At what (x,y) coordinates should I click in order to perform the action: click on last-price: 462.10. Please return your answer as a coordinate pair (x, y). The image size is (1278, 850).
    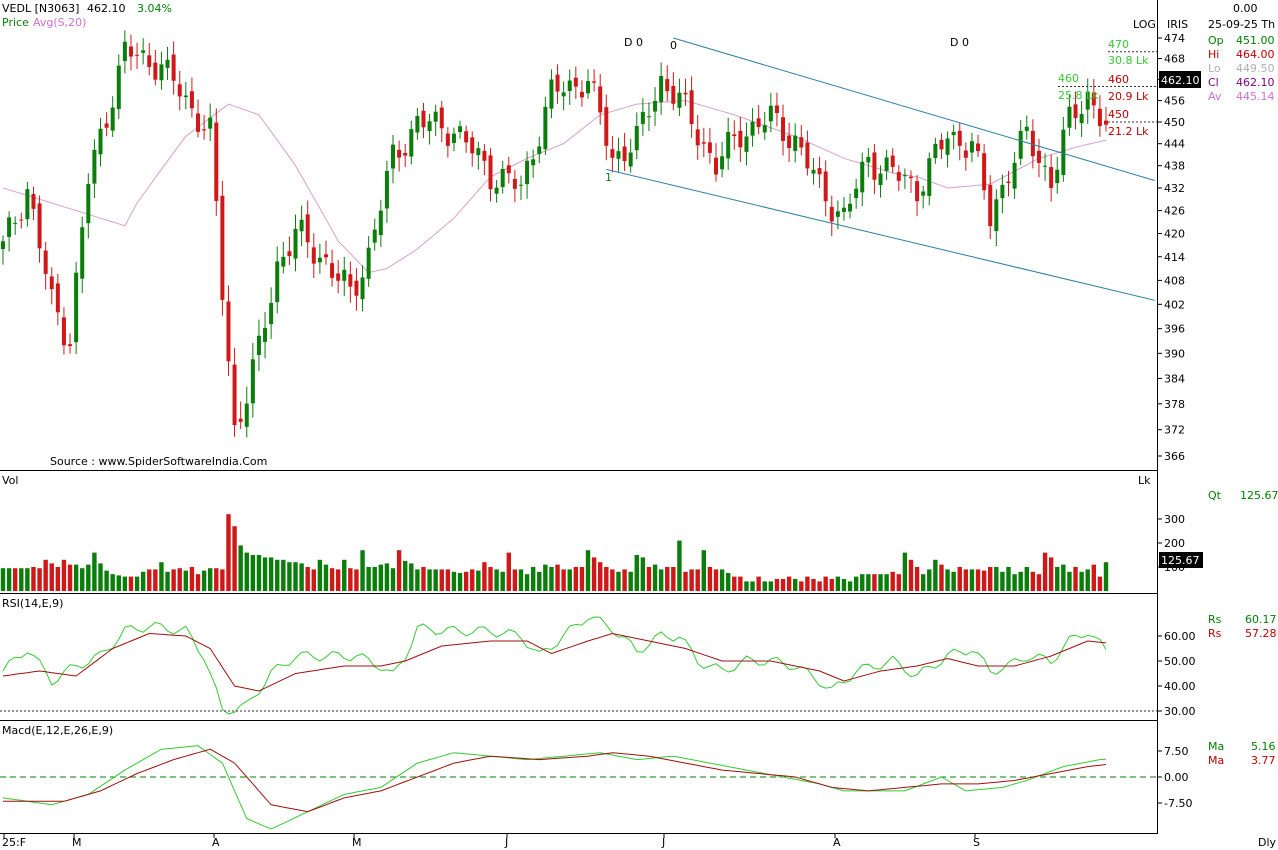
    Looking at the image, I should click on (106, 8).